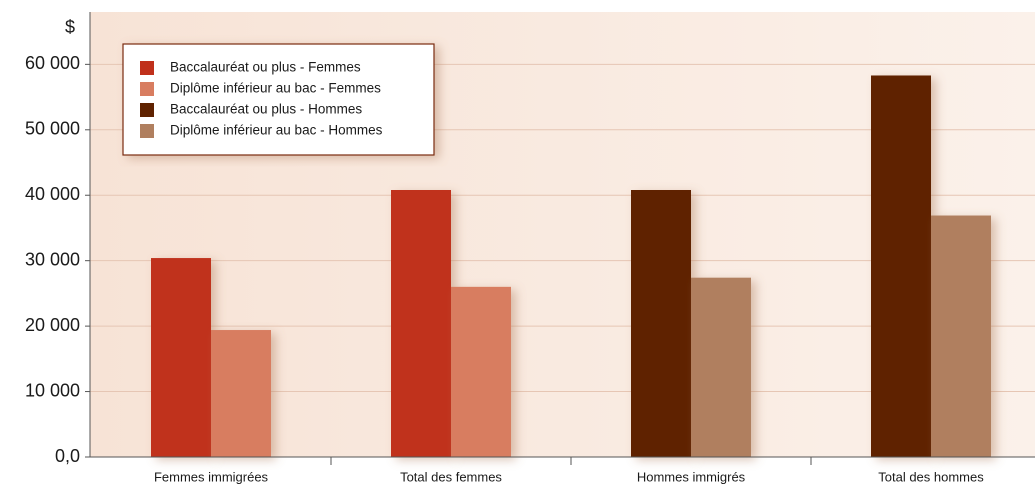  I want to click on y-tick-label: 20 000, so click(52, 325).